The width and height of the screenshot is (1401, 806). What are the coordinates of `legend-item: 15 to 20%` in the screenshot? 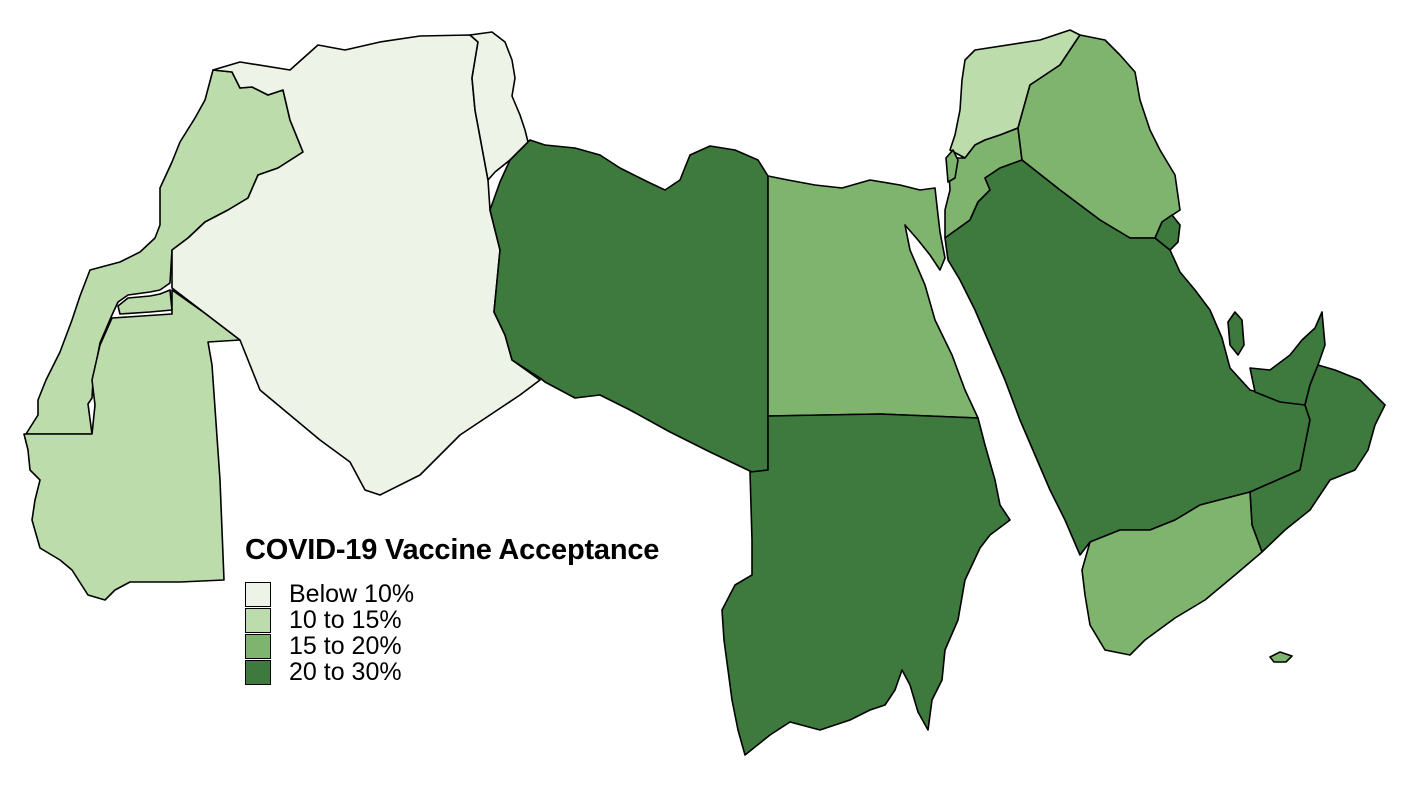 It's located at (452, 645).